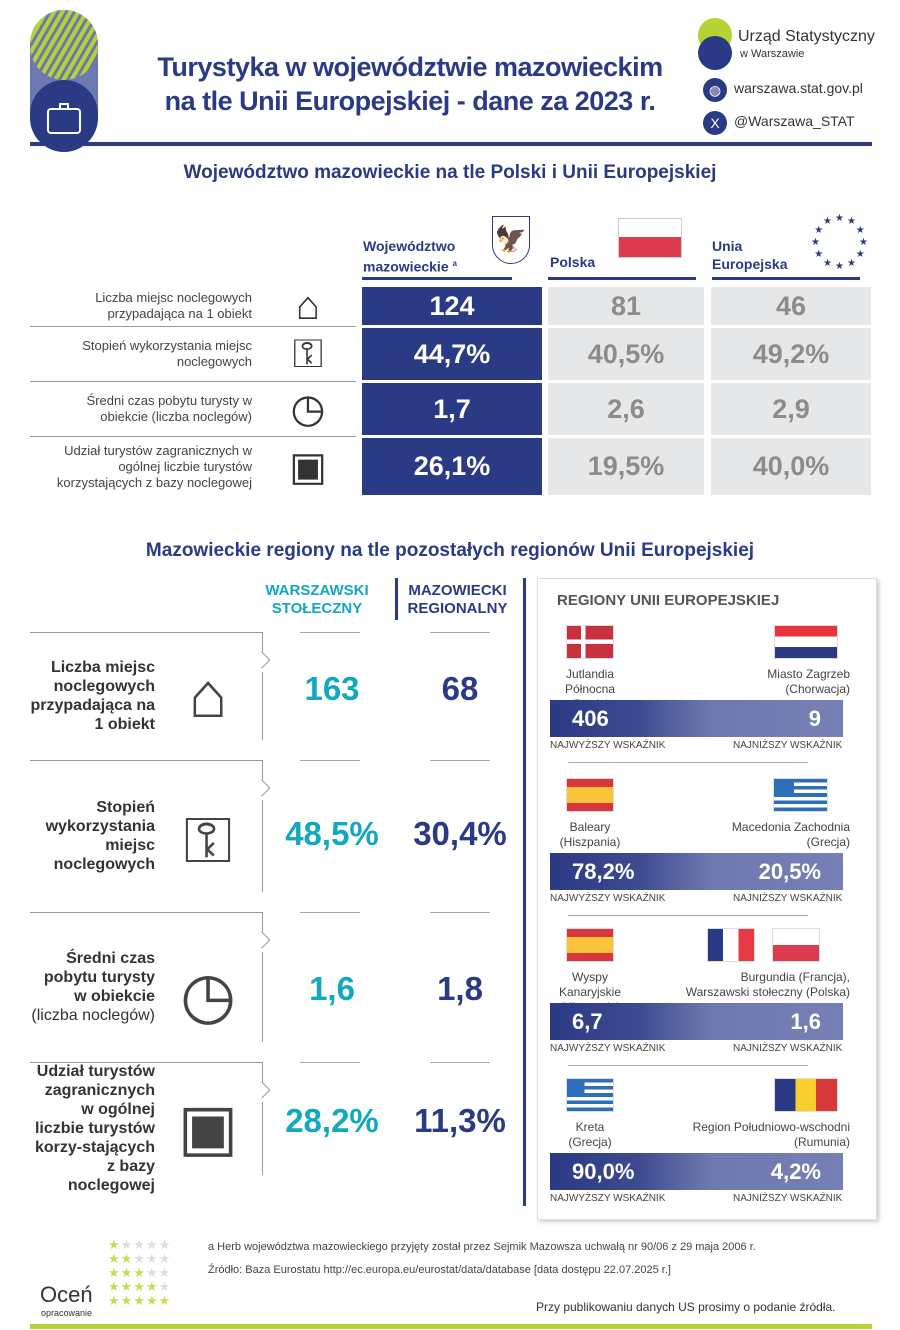 This screenshot has height=1330, width=900. What do you see at coordinates (750, 264) in the screenshot?
I see `col-eu-line2: Europejska` at bounding box center [750, 264].